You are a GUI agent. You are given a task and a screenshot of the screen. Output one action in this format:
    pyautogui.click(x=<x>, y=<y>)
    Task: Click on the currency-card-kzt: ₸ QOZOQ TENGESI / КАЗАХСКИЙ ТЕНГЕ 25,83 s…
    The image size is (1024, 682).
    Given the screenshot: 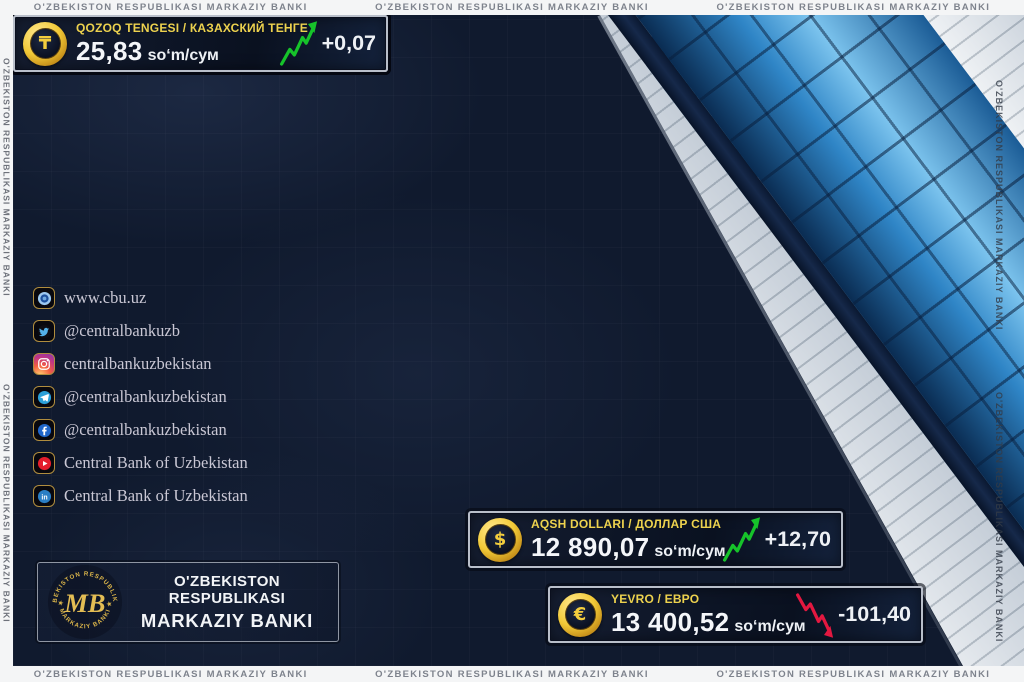 What is the action you would take?
    pyautogui.click(x=200, y=43)
    